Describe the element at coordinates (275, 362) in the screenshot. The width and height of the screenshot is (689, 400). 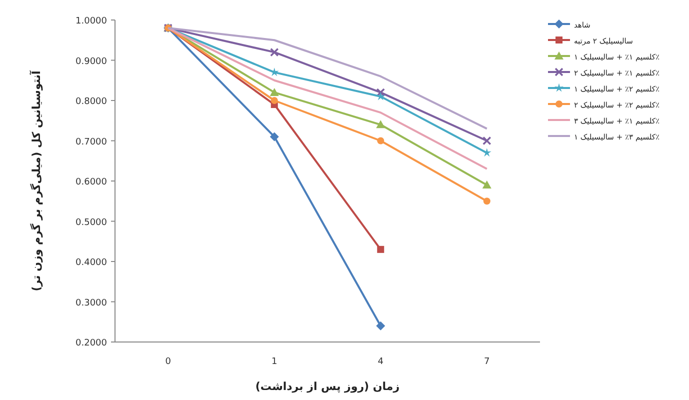
I see `x-tick-label: 1` at that location.